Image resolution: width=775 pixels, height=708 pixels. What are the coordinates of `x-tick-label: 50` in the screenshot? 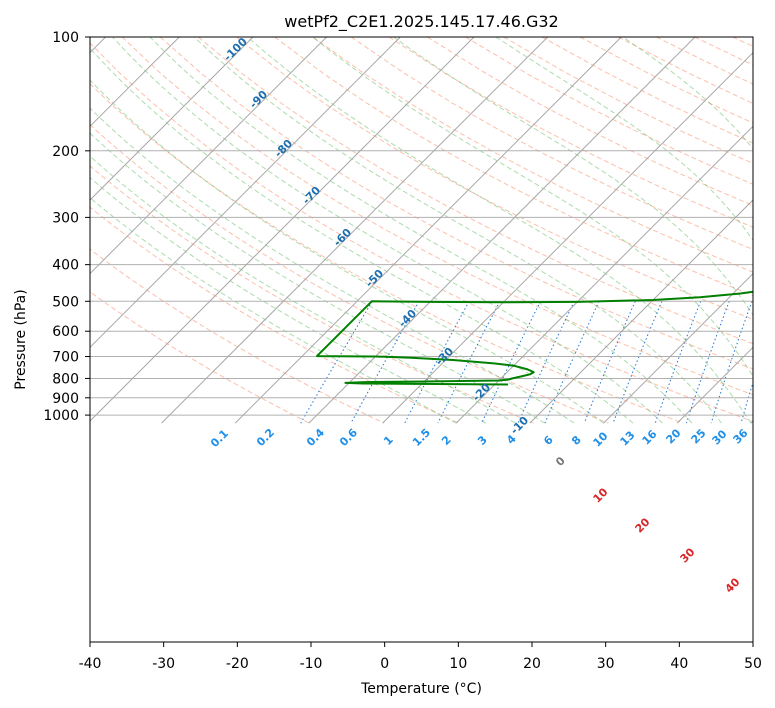 It's located at (753, 664).